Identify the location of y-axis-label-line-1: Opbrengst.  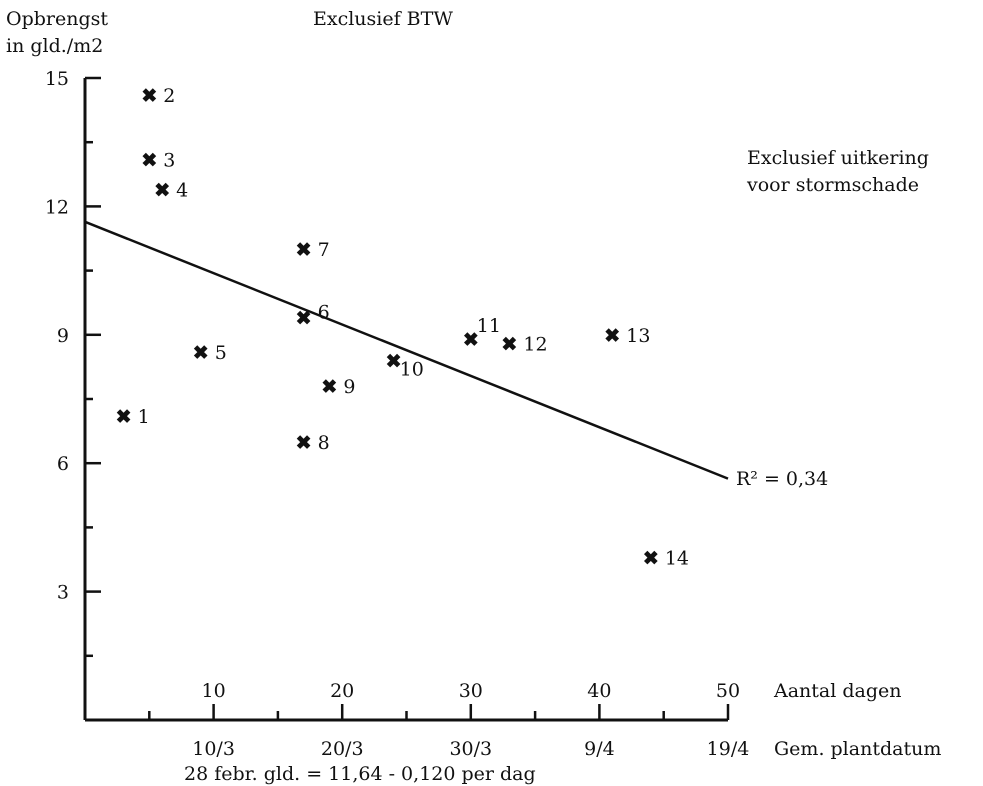
(57, 19).